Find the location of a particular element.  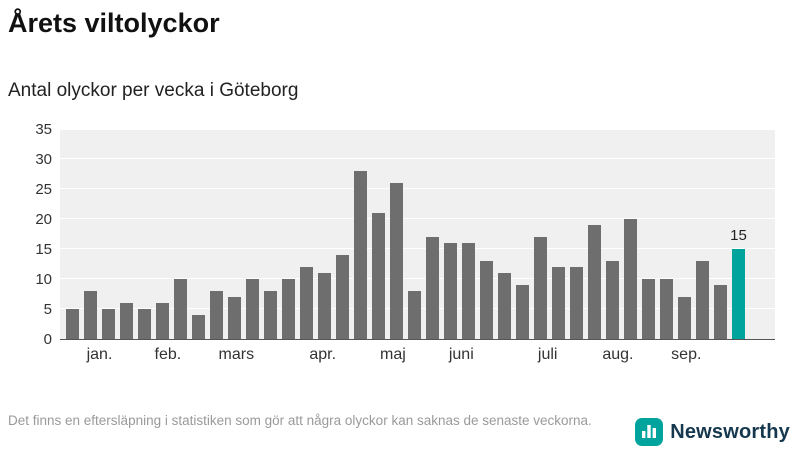

y-axis: 0 5 10 15 20 25 30 35 is located at coordinates (34, 234).